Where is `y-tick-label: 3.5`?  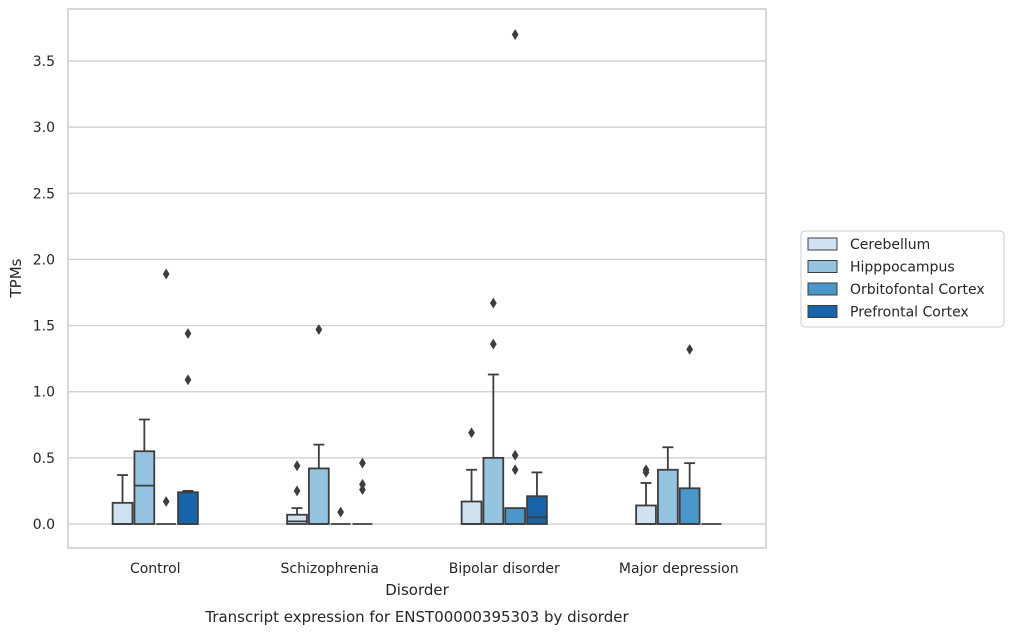
y-tick-label: 3.5 is located at coordinates (44, 62).